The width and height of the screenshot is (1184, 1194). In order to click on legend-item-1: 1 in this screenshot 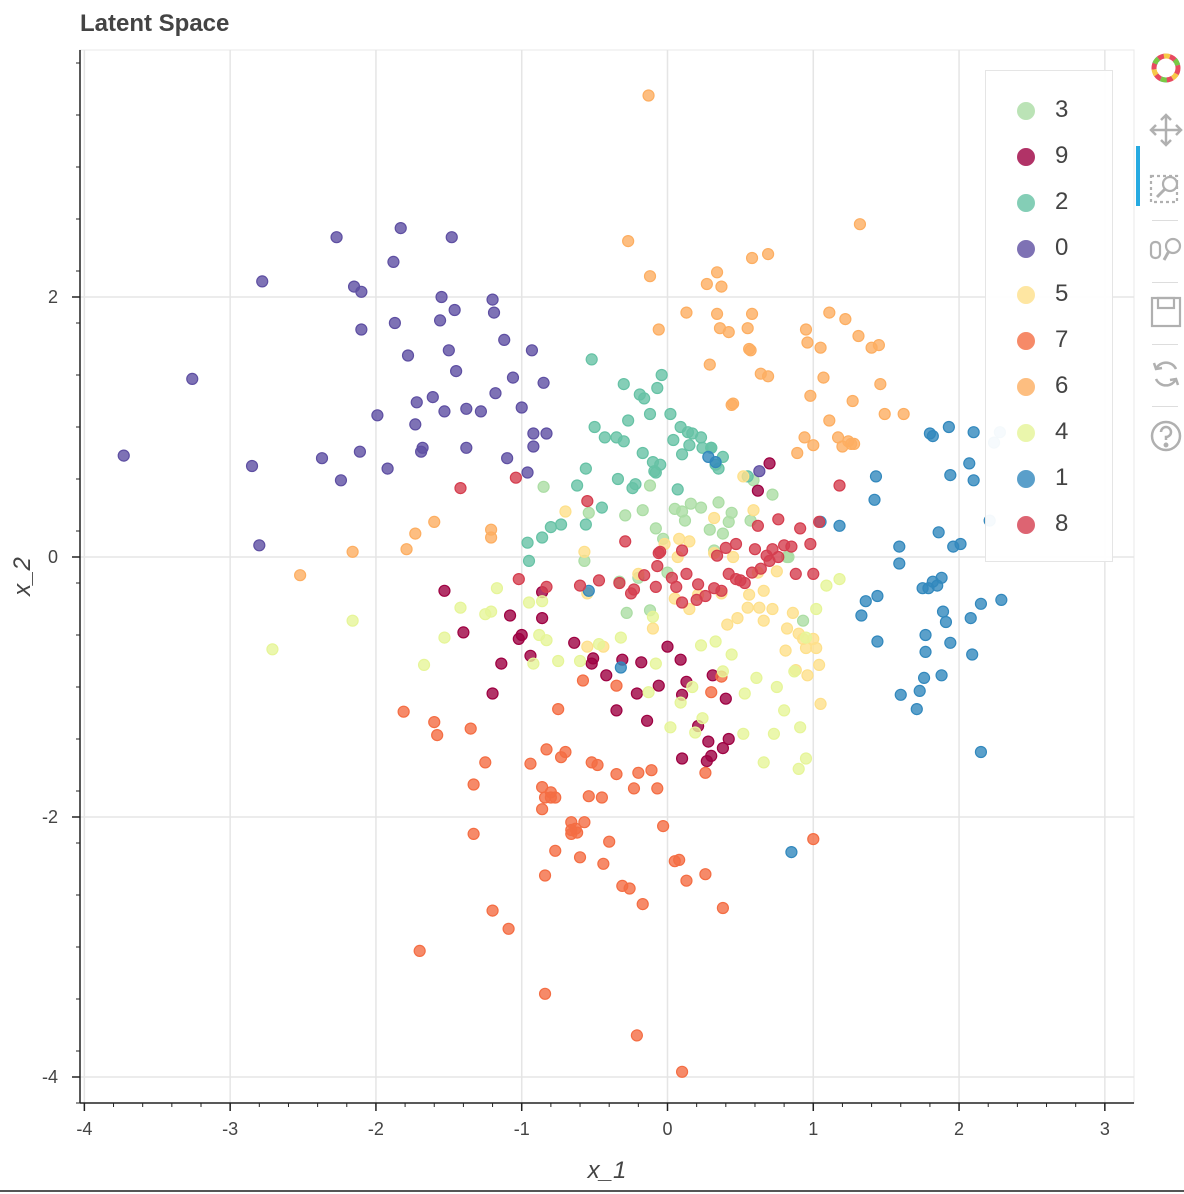, I will do `click(1049, 479)`.